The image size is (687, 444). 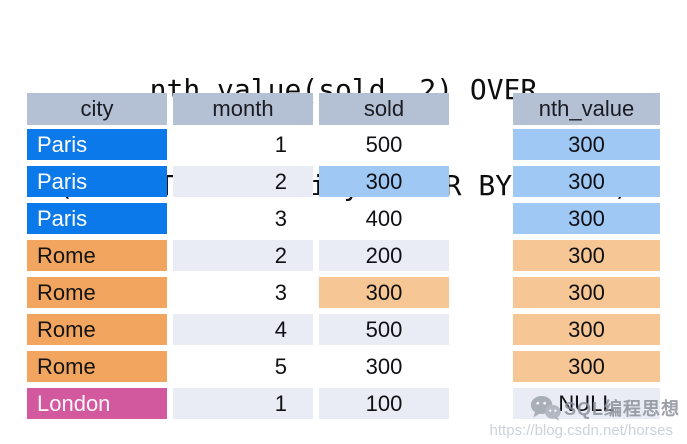 I want to click on watermark-brand: SQL编程思想, so click(x=621, y=409).